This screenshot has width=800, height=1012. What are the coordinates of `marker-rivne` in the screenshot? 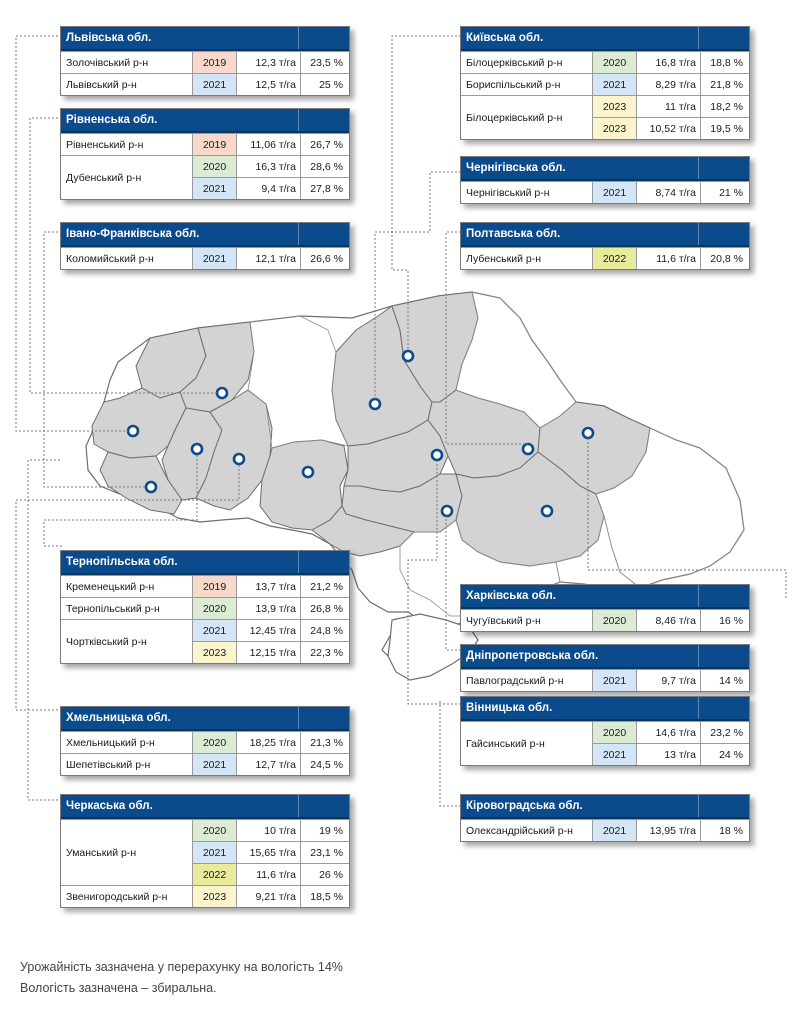 It's located at (222, 393).